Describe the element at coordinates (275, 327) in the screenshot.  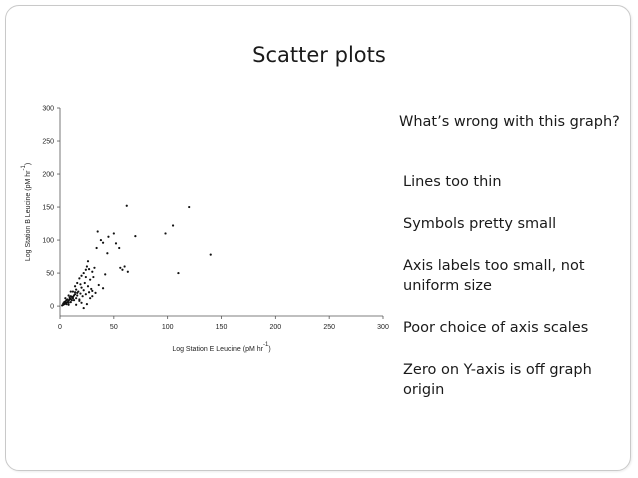
I see `x-tick-label: 200` at that location.